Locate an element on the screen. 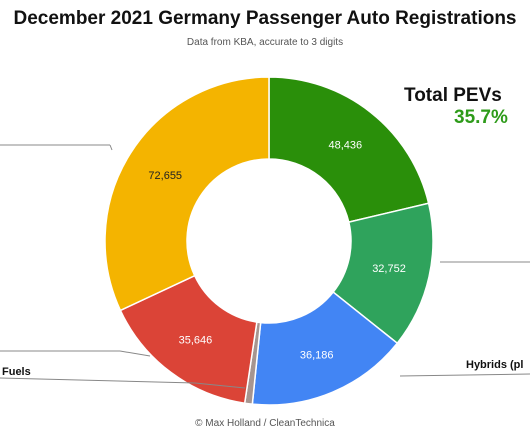 Image resolution: width=530 pixels, height=442 pixels. total-pevs-value: 35.7% is located at coordinates (481, 117).